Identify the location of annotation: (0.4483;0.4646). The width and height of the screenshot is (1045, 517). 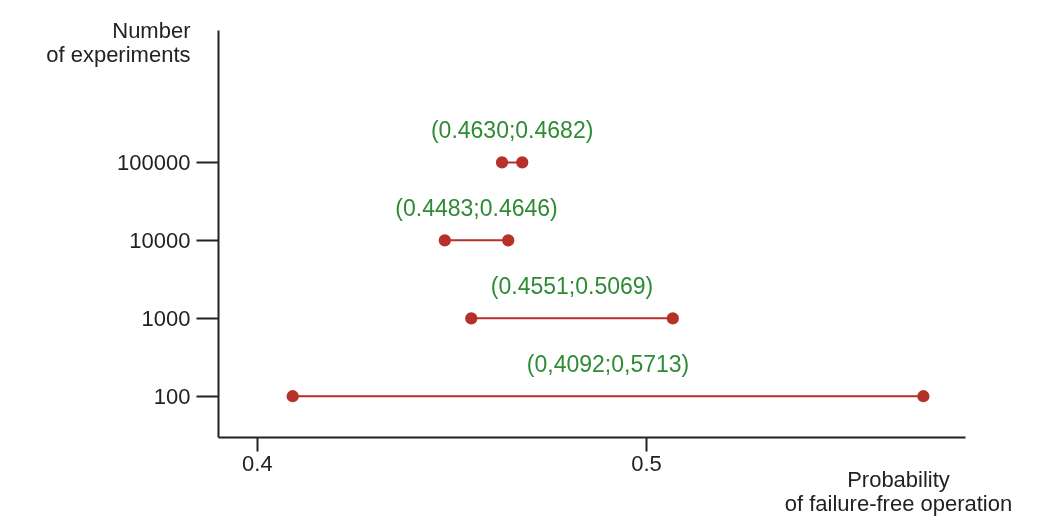
(476, 208).